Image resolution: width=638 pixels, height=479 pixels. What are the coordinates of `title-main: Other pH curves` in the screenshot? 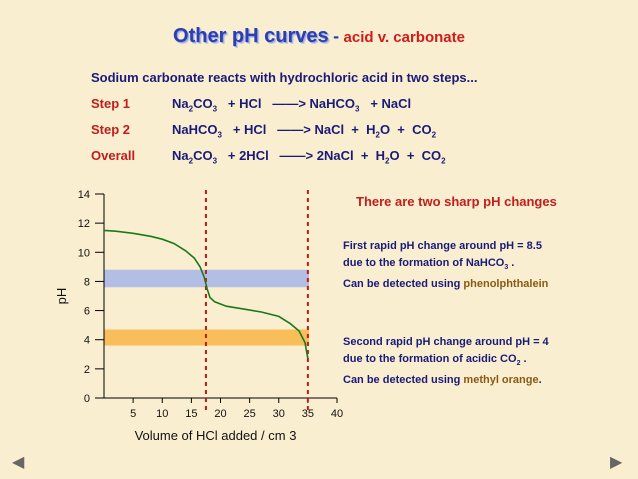 It's located at (251, 36).